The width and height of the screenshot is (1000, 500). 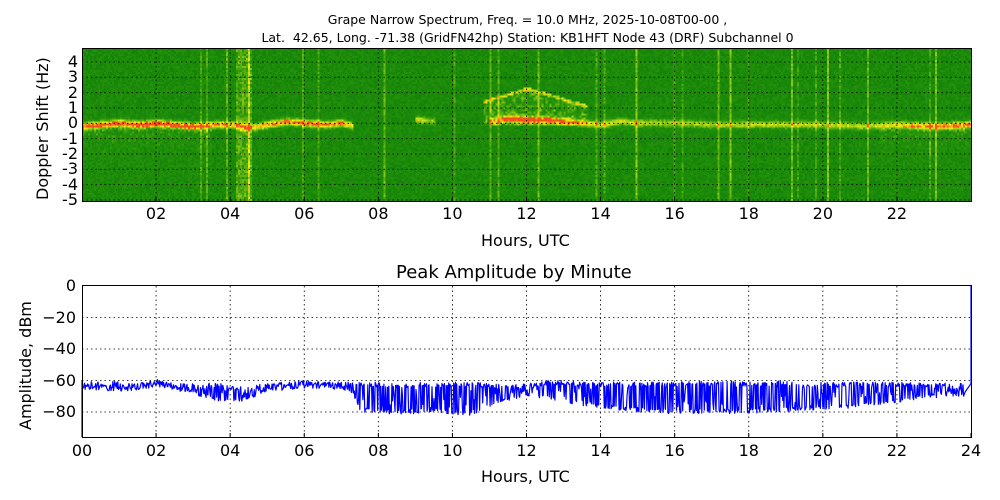 I want to click on amplitude-y-tick-label: 0, so click(x=70, y=285).